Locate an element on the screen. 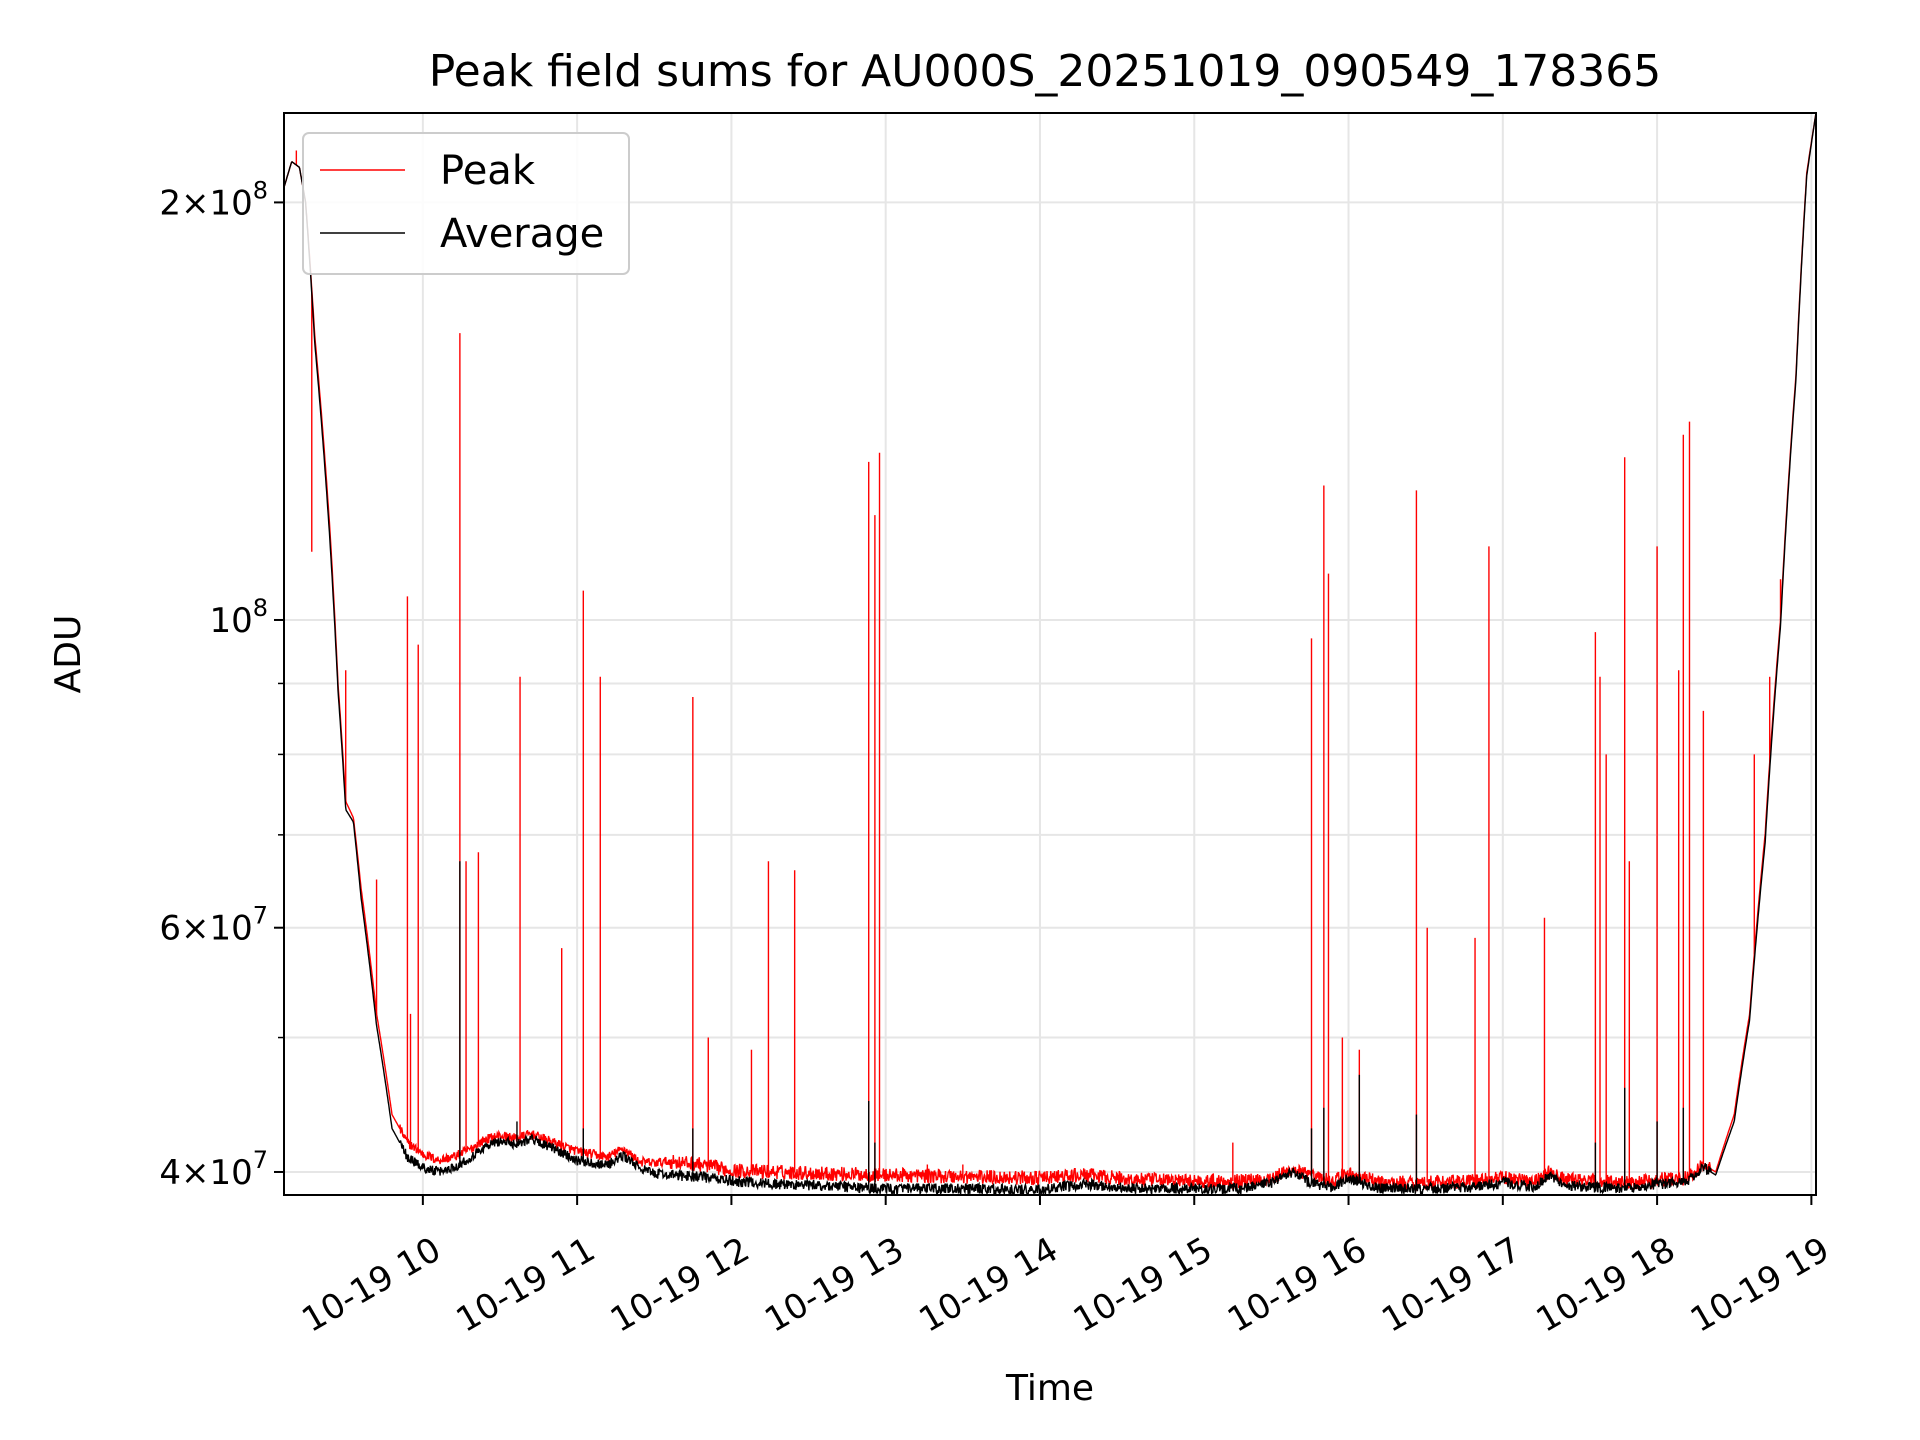 Image resolution: width=1920 pixels, height=1440 pixels. legend-label-peak: Peak is located at coordinates (488, 171).